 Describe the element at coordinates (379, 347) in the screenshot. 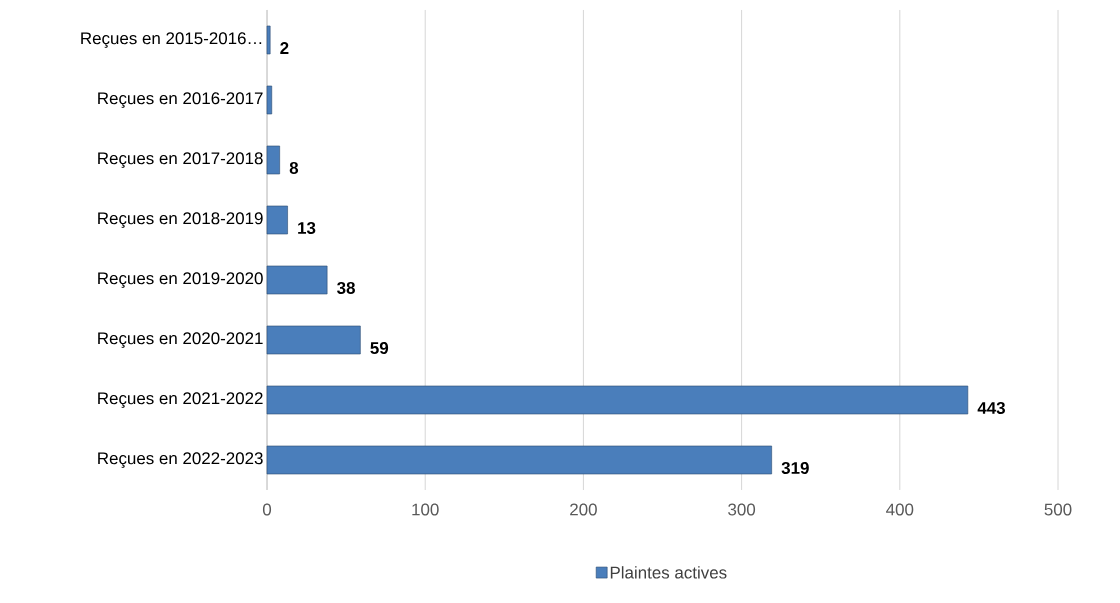

I see `data-label: 59` at that location.